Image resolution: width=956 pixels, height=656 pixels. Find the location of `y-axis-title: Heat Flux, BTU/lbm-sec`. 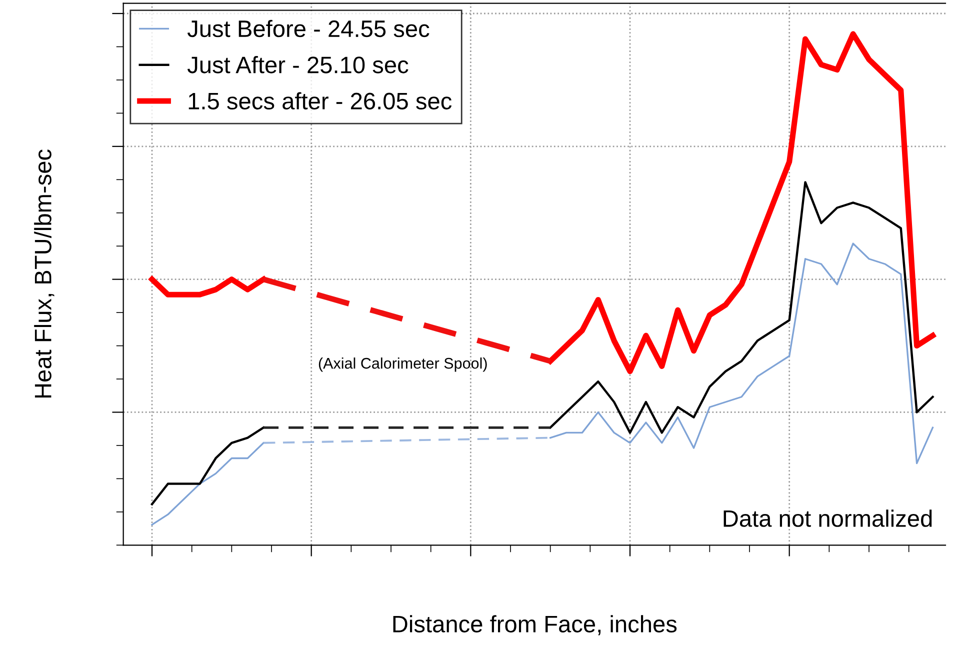

y-axis-title: Heat Flux, BTU/lbm-sec is located at coordinates (44, 274).